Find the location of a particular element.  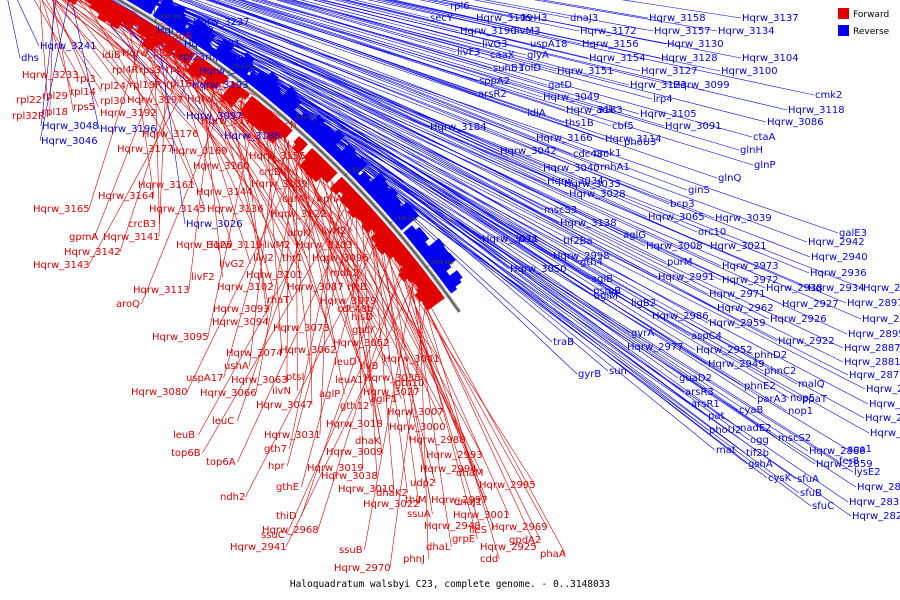

forward-gene-label: Hqrw_3080 is located at coordinates (159, 392).